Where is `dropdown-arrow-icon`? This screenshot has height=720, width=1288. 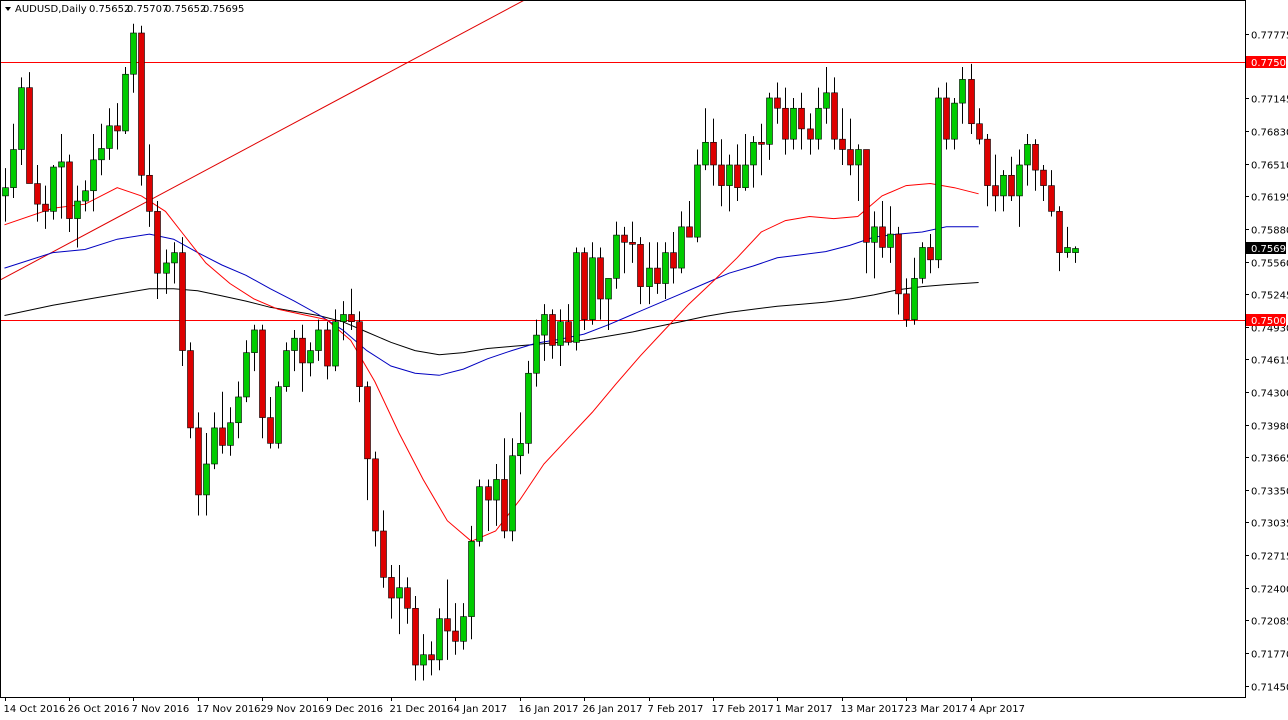 dropdown-arrow-icon is located at coordinates (8, 9).